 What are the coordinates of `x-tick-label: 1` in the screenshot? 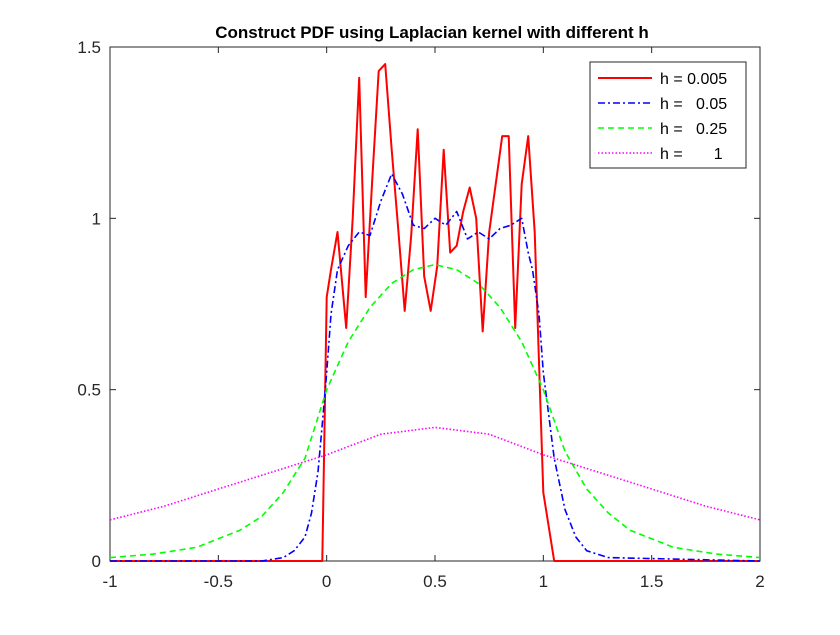 It's located at (543, 581).